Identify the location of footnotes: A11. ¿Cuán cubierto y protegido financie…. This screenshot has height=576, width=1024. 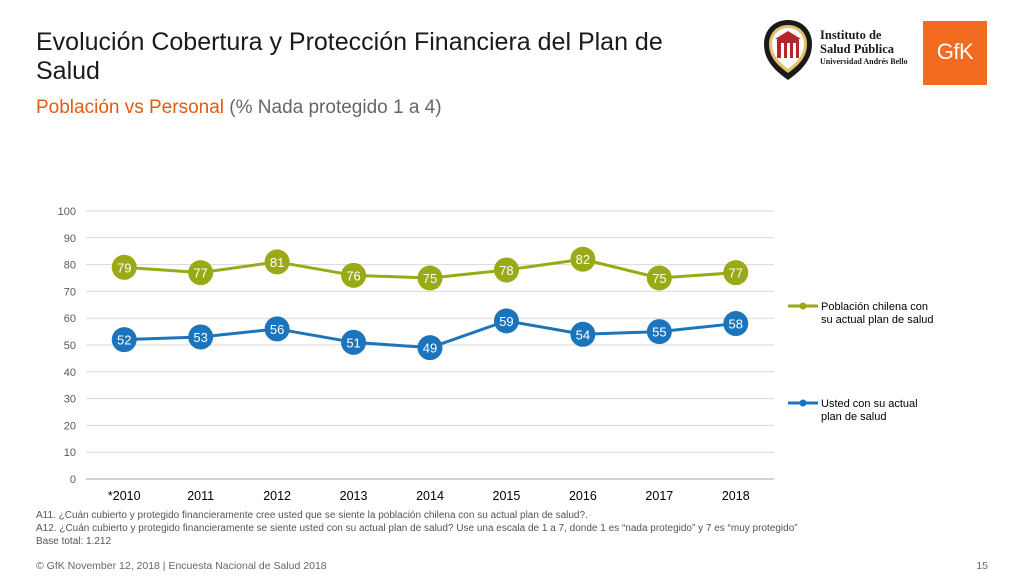
(417, 528).